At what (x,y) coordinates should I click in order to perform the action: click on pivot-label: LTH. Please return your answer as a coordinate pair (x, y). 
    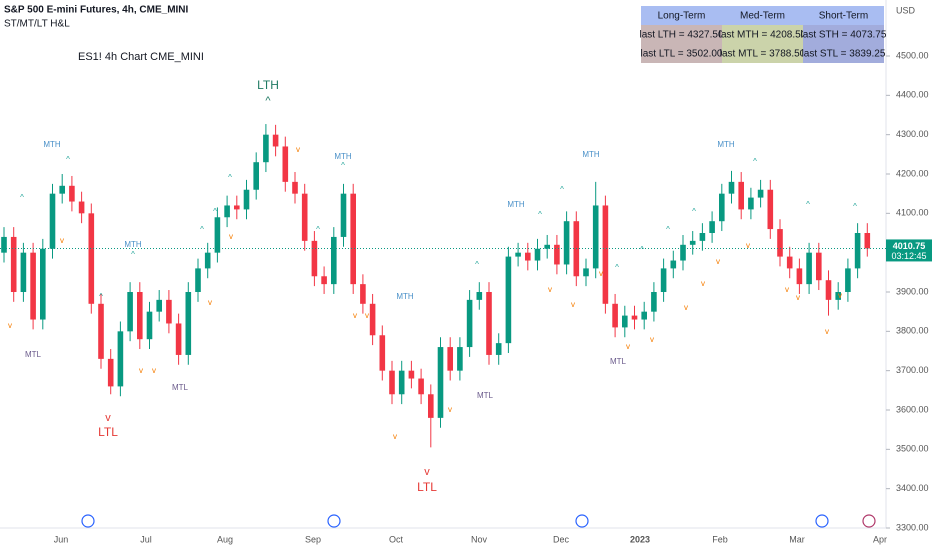
    Looking at the image, I should click on (268, 85).